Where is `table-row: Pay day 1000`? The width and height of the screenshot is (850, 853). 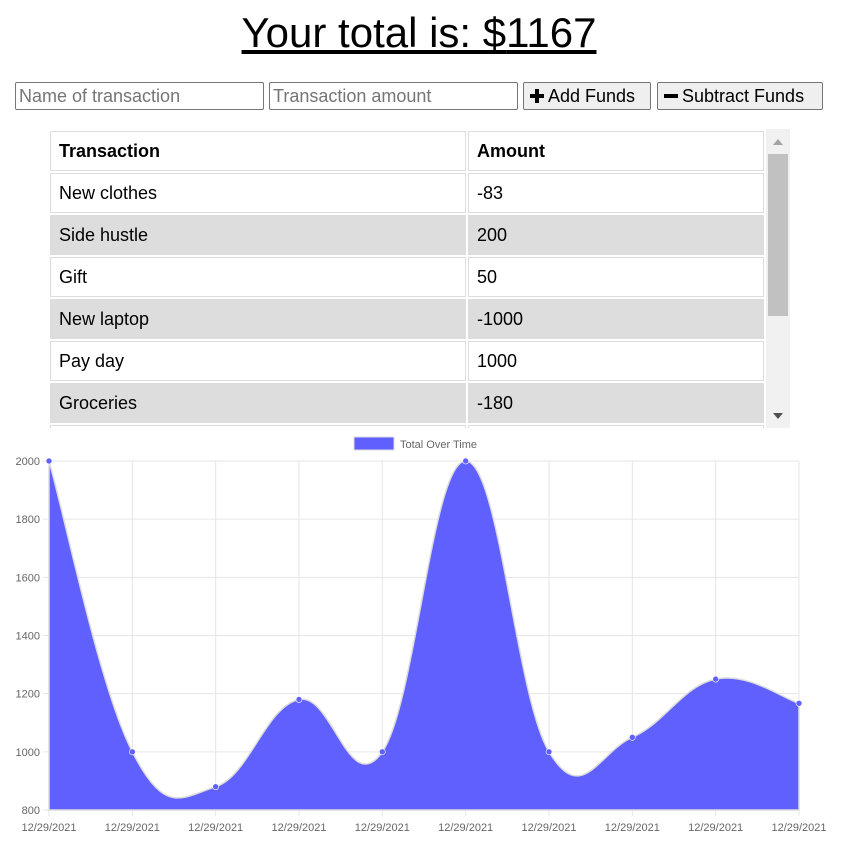 table-row: Pay day 1000 is located at coordinates (407, 361).